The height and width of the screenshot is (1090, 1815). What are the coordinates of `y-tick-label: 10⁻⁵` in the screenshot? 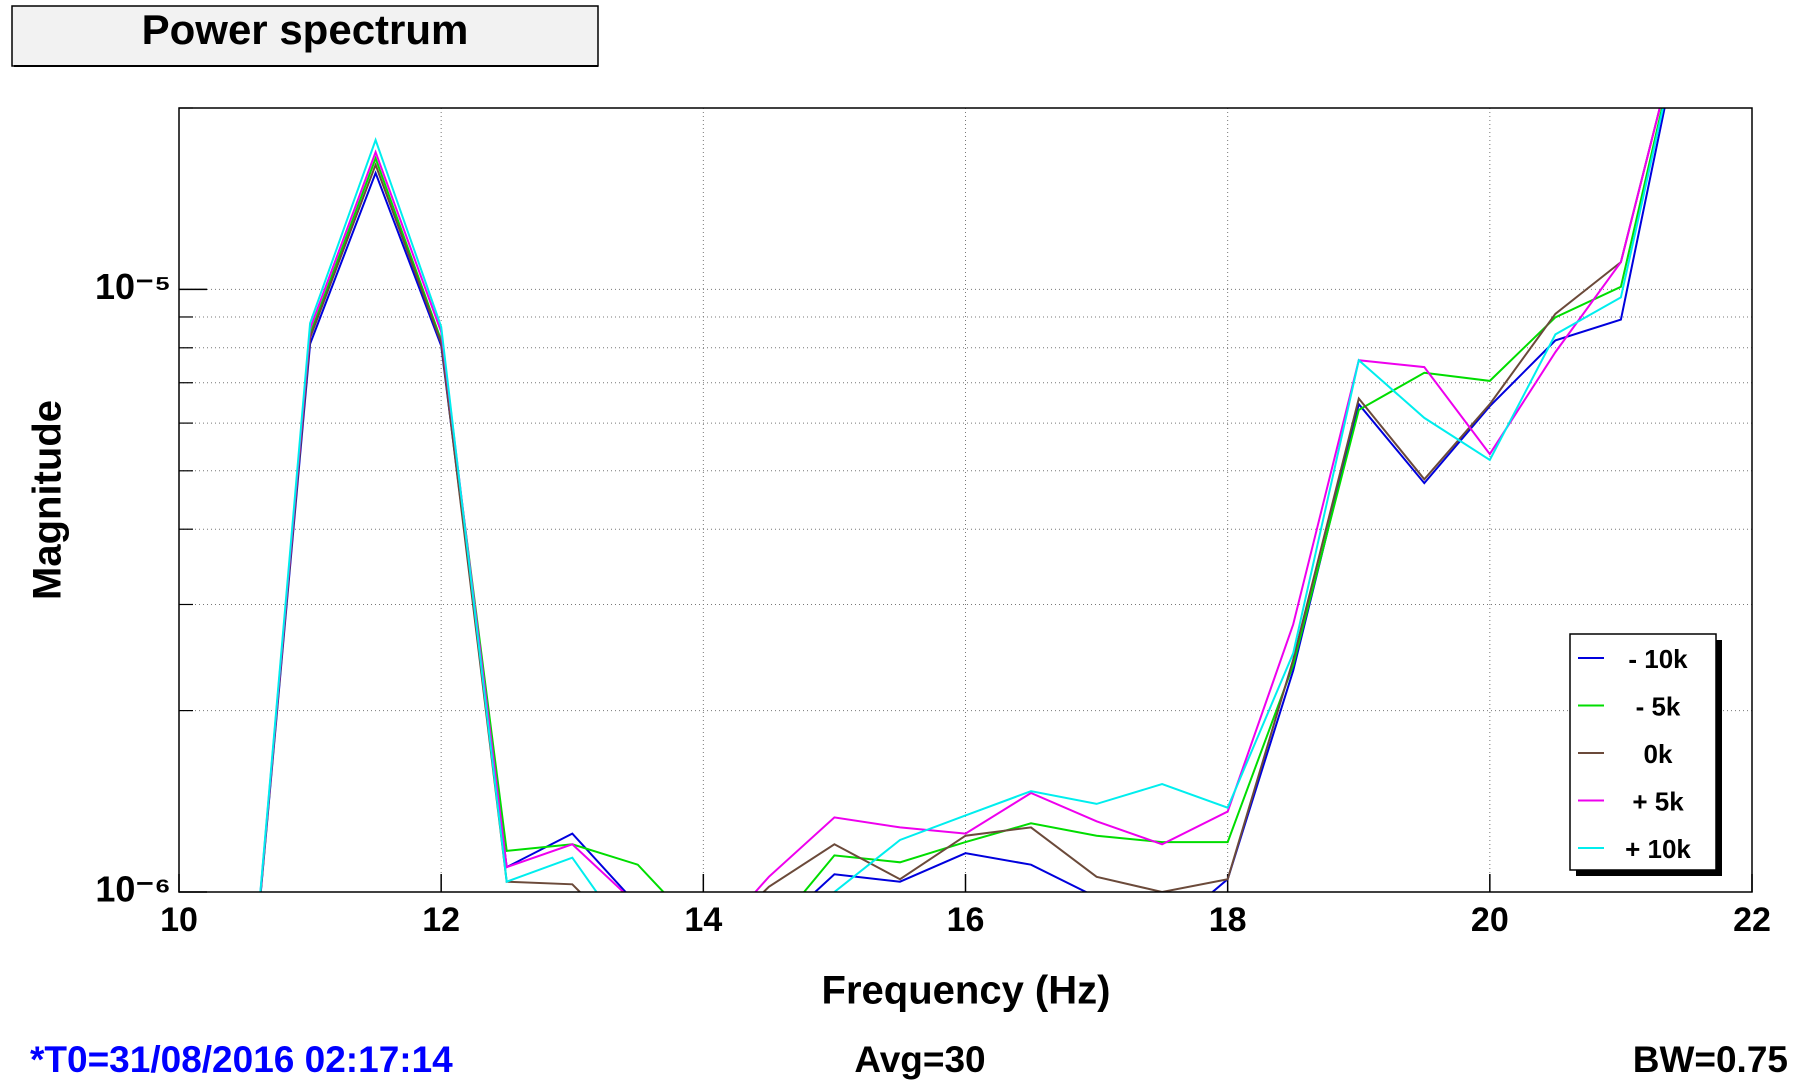 It's located at (133, 286).